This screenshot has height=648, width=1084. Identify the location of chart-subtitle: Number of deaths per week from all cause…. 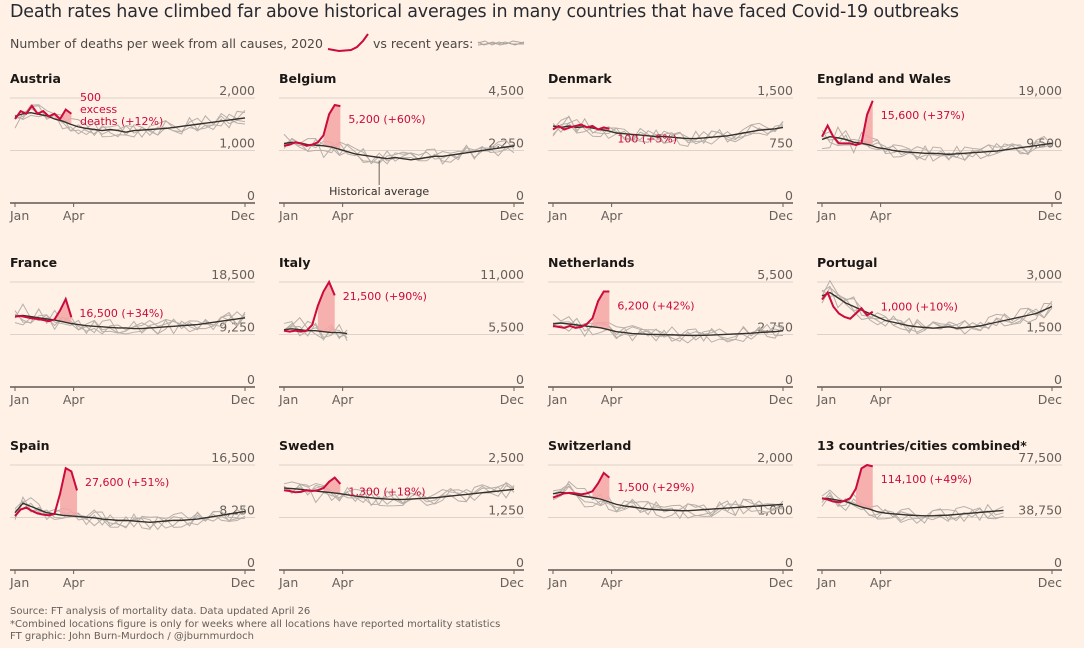
(267, 43).